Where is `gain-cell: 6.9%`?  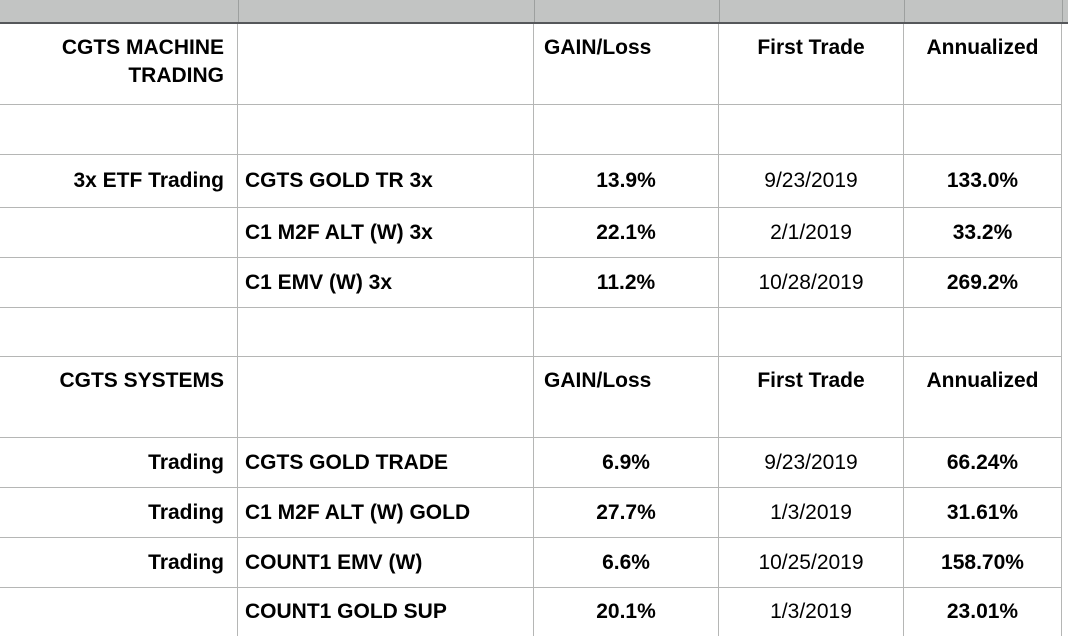
gain-cell: 6.9% is located at coordinates (626, 462).